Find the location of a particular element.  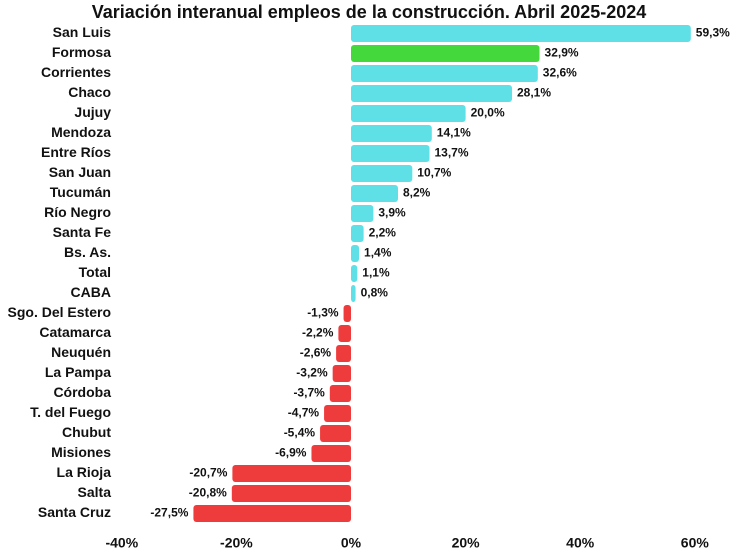

data-label: 1,1% is located at coordinates (376, 273).